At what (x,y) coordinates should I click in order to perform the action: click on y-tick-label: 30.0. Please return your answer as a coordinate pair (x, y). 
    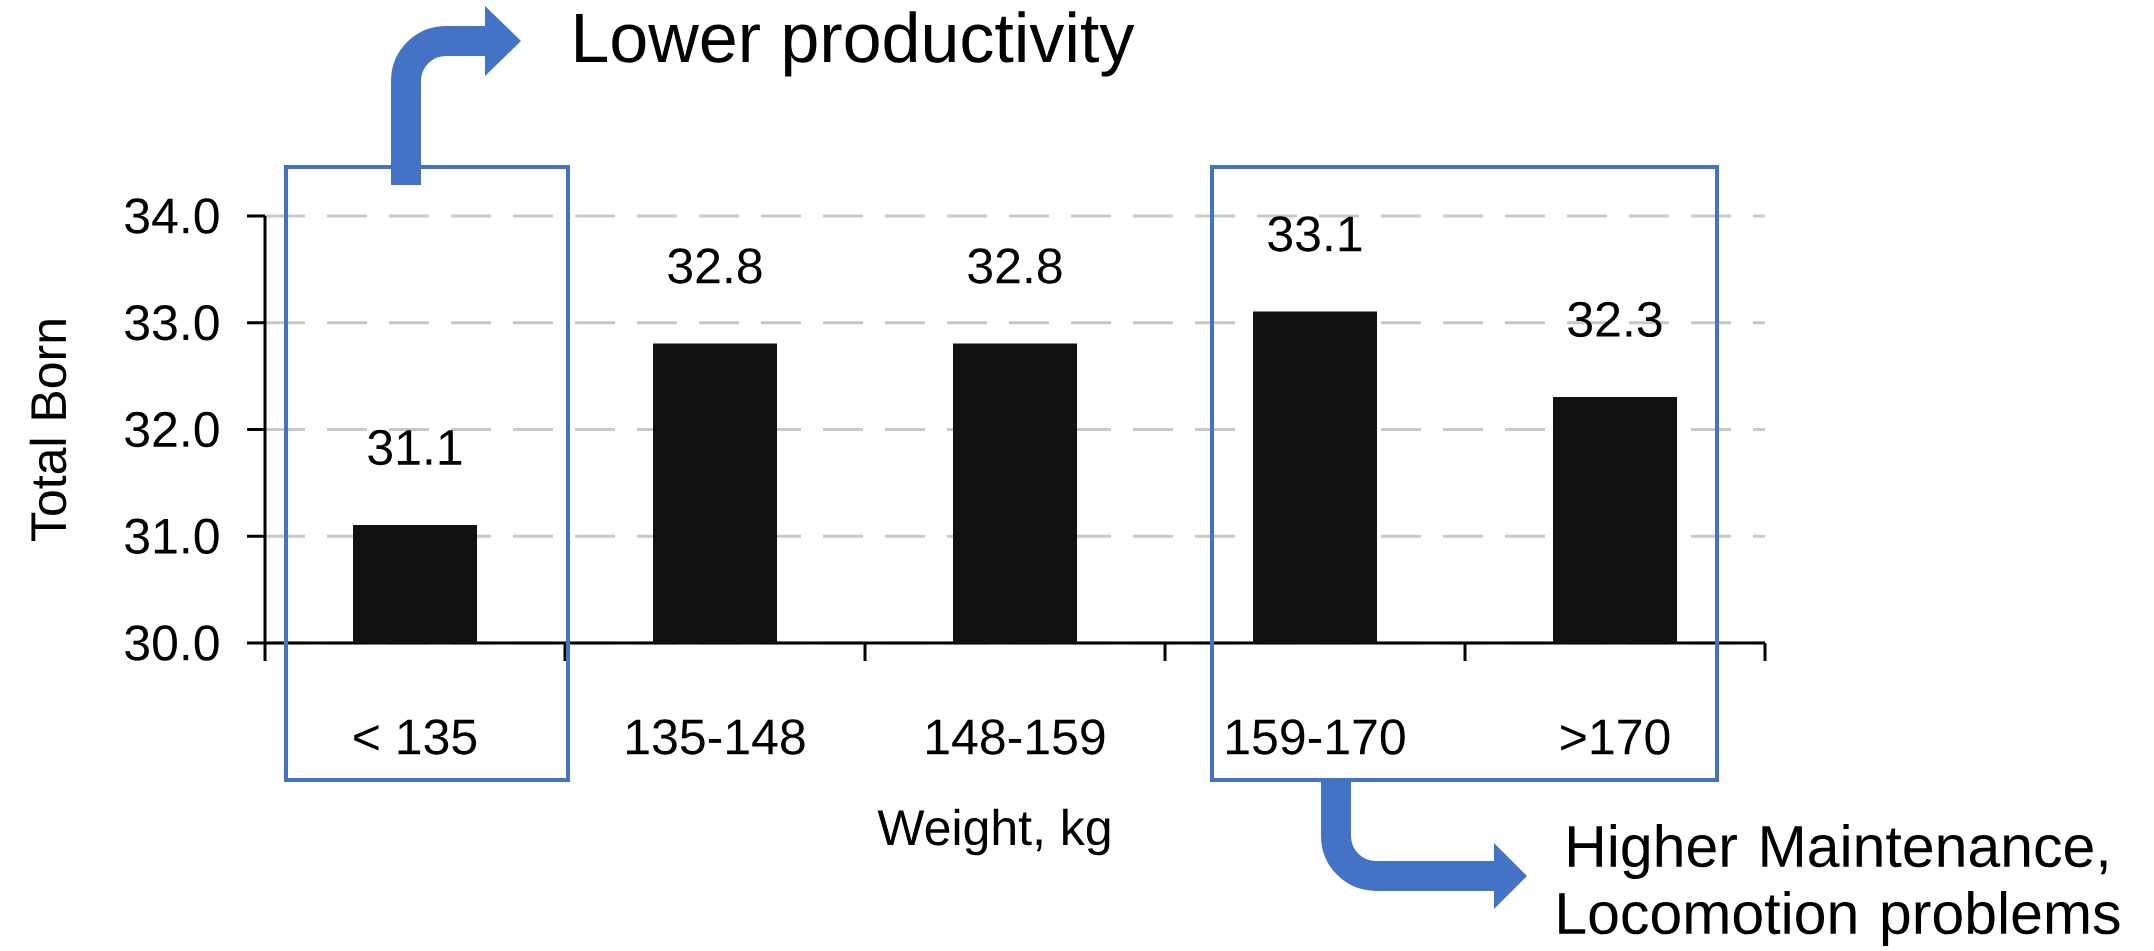
    Looking at the image, I should click on (172, 643).